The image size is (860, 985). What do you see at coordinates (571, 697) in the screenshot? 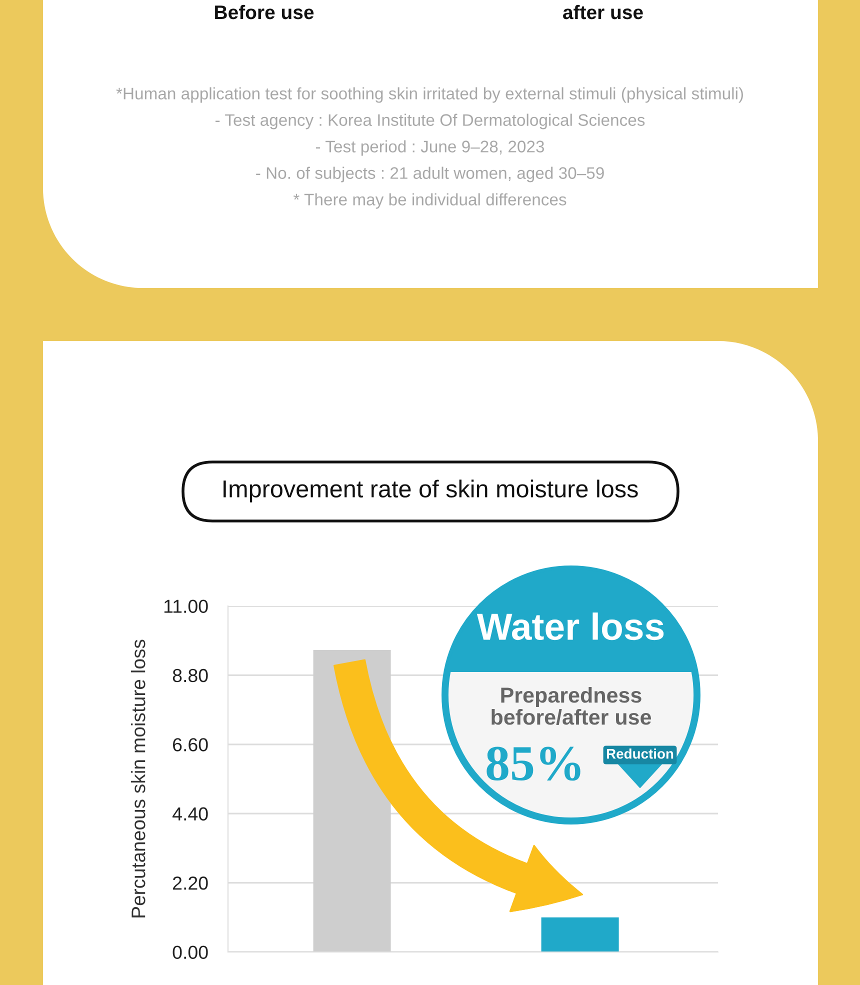
I see `annotation: Preparedness` at bounding box center [571, 697].